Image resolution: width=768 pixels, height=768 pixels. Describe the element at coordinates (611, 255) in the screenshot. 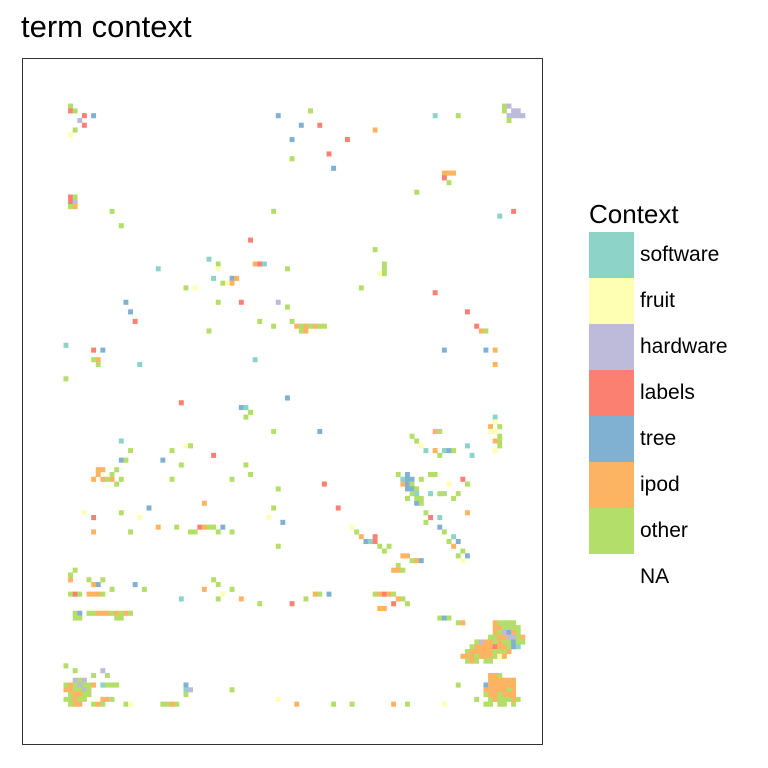

I see `legend-swatch` at that location.